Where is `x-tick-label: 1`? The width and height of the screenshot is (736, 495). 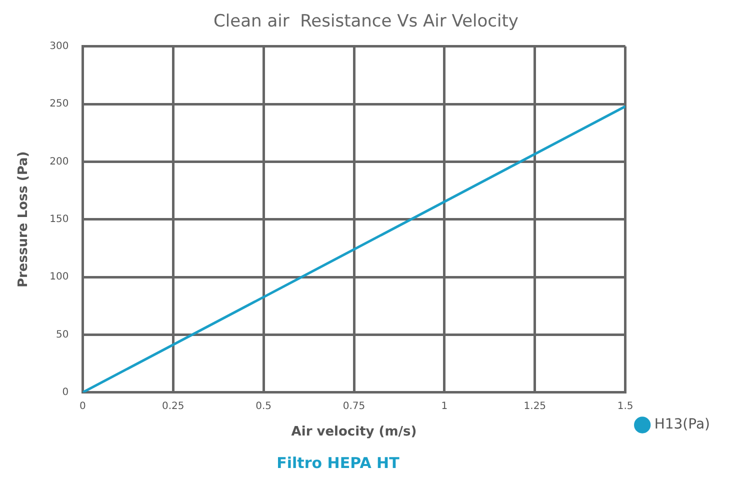
x-tick-label: 1 is located at coordinates (444, 406).